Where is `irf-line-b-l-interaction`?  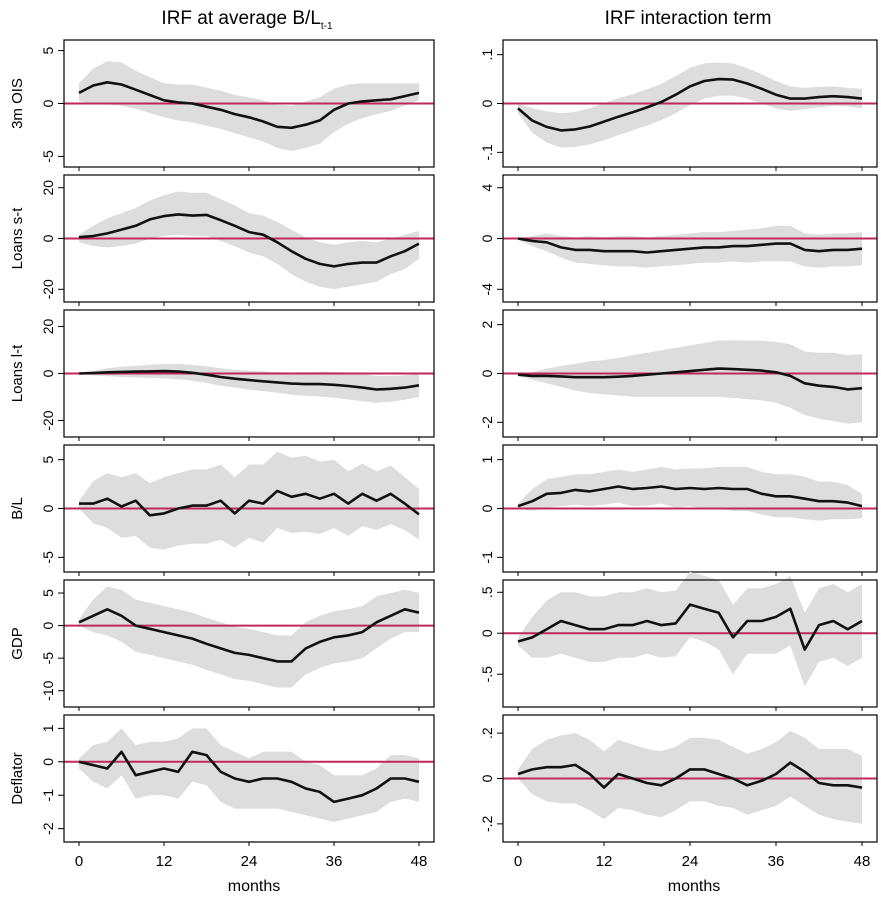 irf-line-b-l-interaction is located at coordinates (690, 496).